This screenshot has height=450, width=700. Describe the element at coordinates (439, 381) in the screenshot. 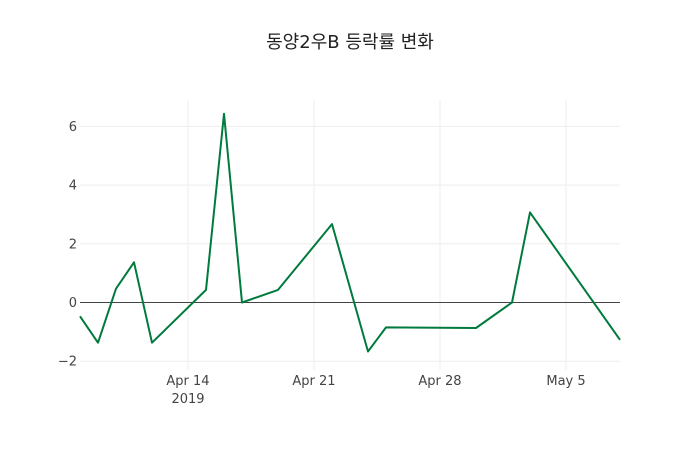

I see `x-tick-label: Apr 28` at that location.